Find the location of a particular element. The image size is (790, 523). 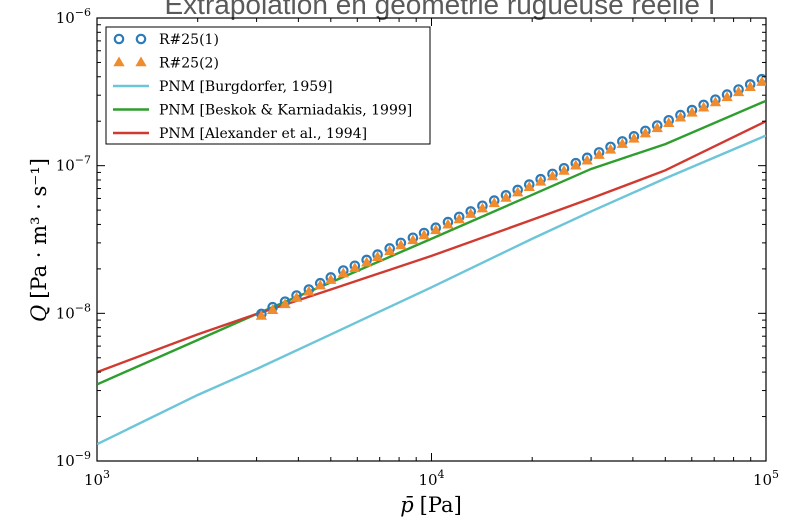

legend-label: PNM [Alexander et al., 1994] is located at coordinates (263, 134).